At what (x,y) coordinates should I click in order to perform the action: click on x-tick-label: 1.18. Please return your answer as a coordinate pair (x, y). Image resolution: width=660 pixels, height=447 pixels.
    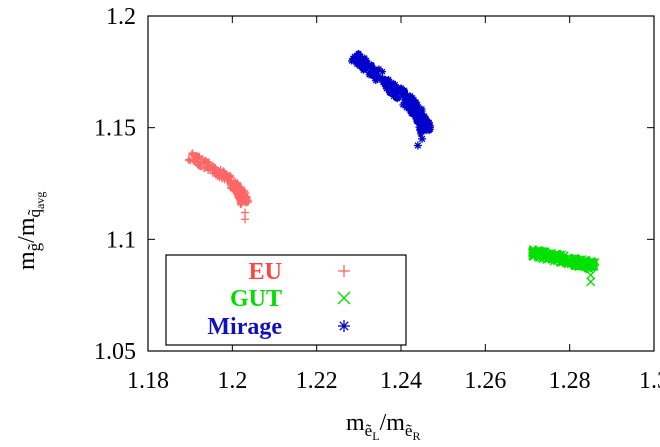
    Looking at the image, I should click on (148, 381).